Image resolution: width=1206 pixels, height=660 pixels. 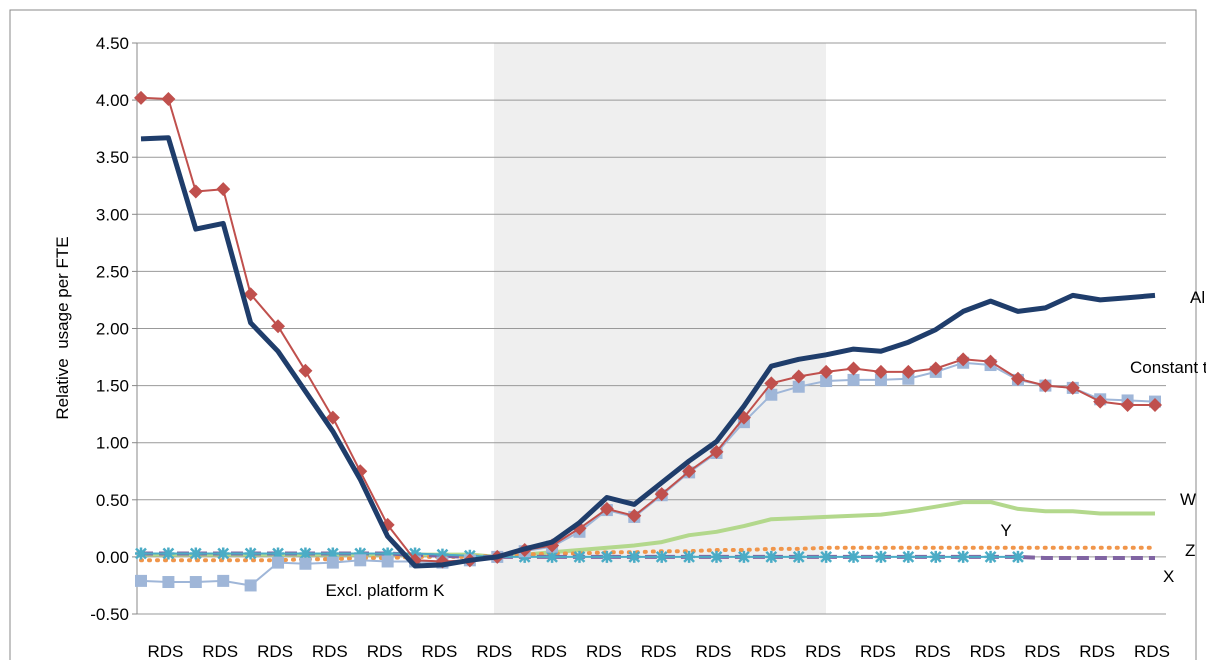 What do you see at coordinates (109, 614) in the screenshot?
I see `y-tick-label: -0.50` at bounding box center [109, 614].